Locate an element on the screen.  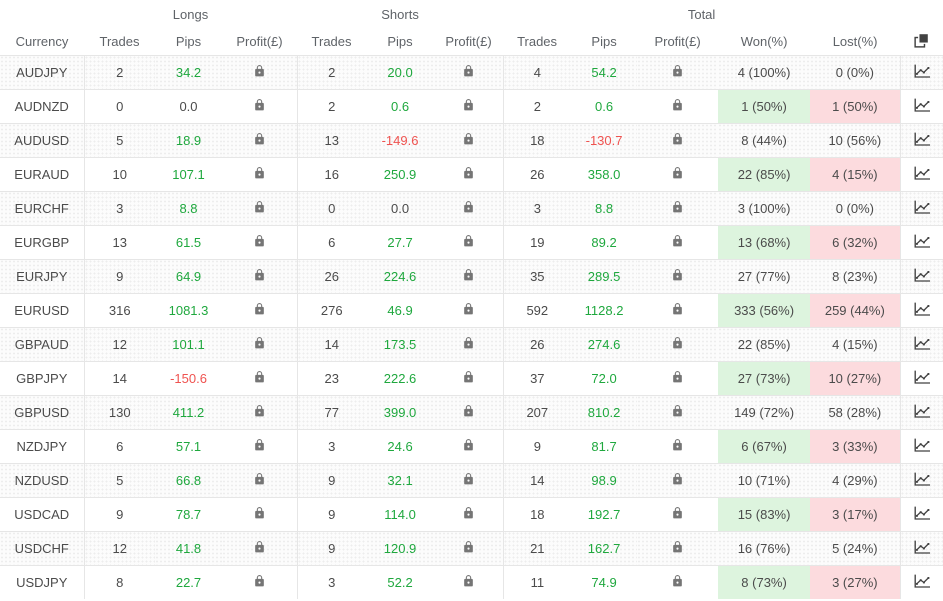
col-total-profit: Profit(£) is located at coordinates (677, 42).